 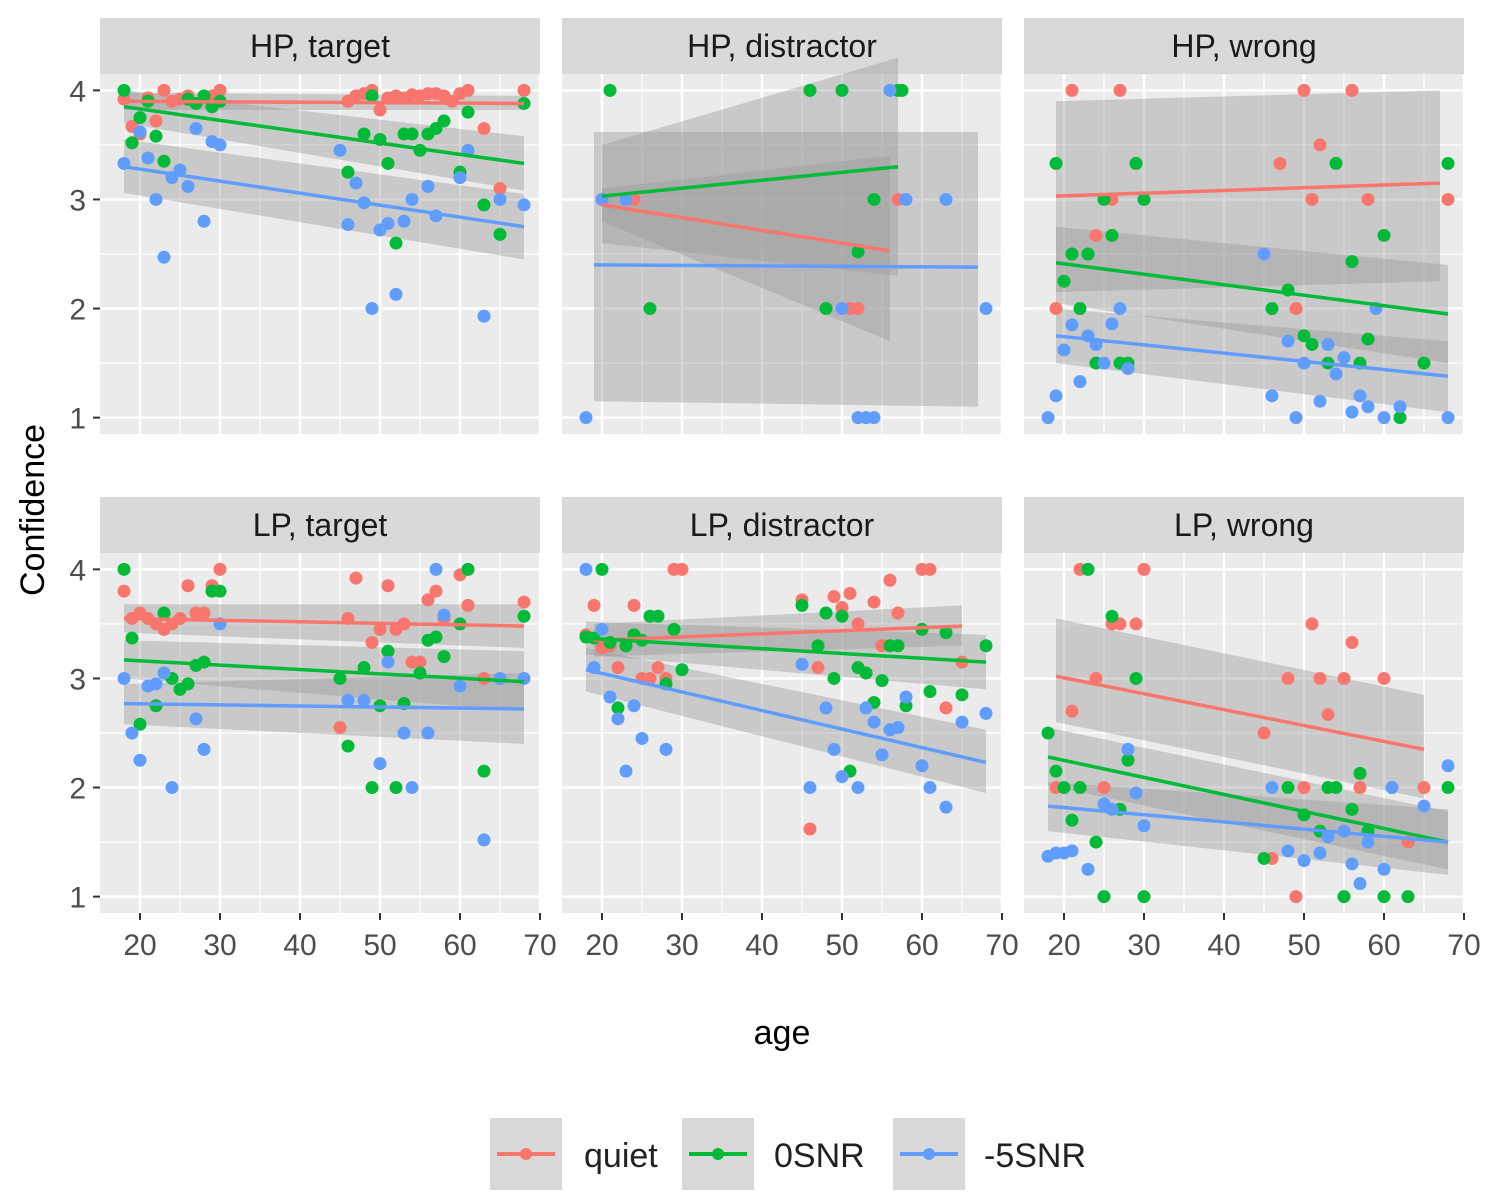 What do you see at coordinates (77, 679) in the screenshot?
I see `y-tick-label: 3` at bounding box center [77, 679].